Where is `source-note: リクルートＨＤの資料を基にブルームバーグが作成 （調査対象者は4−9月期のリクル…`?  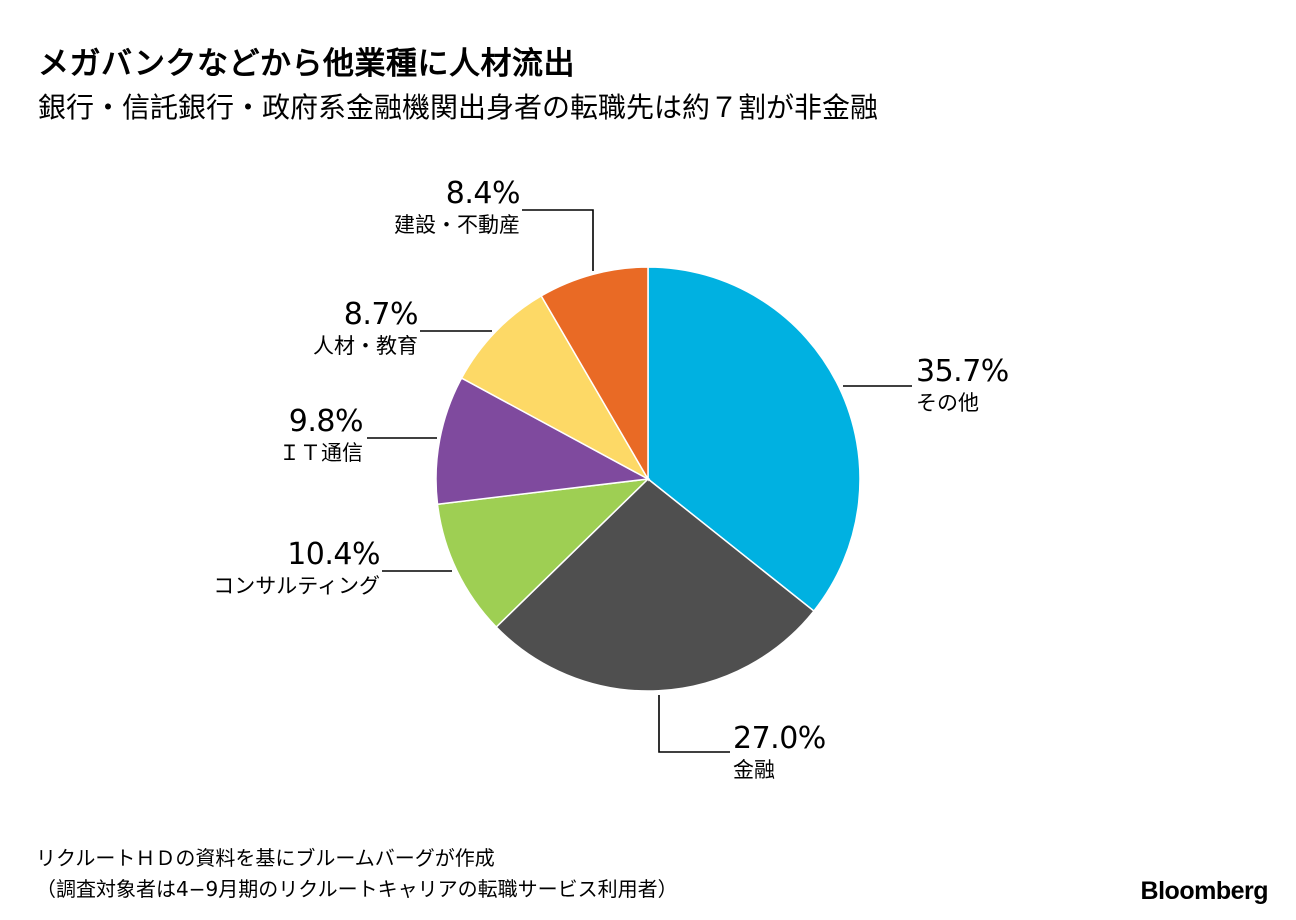 source-note: リクルートＨＤの資料を基にブルームバーグが作成 （調査対象者は4−9月期のリクル… is located at coordinates (357, 874).